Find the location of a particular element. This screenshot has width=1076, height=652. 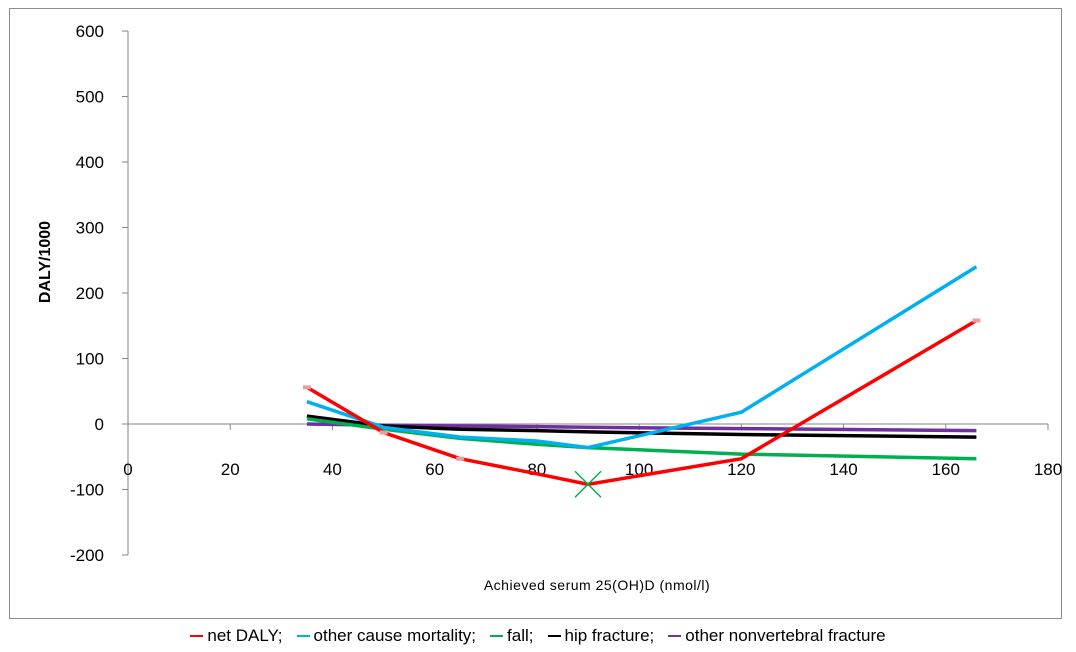

optimum-x-marker is located at coordinates (588, 484).